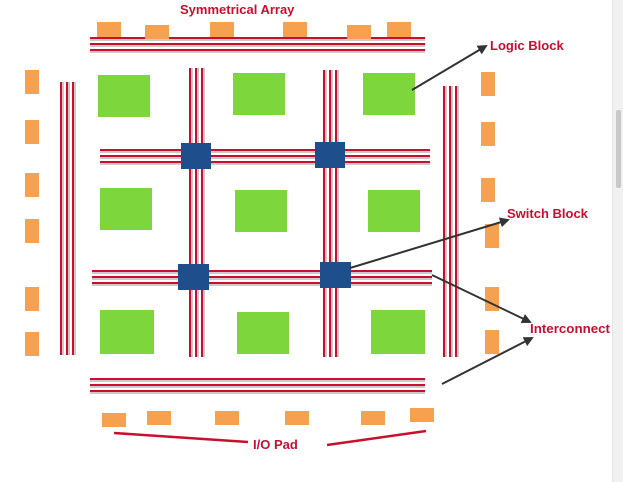  I want to click on scrollbar-thumb, so click(618, 149).